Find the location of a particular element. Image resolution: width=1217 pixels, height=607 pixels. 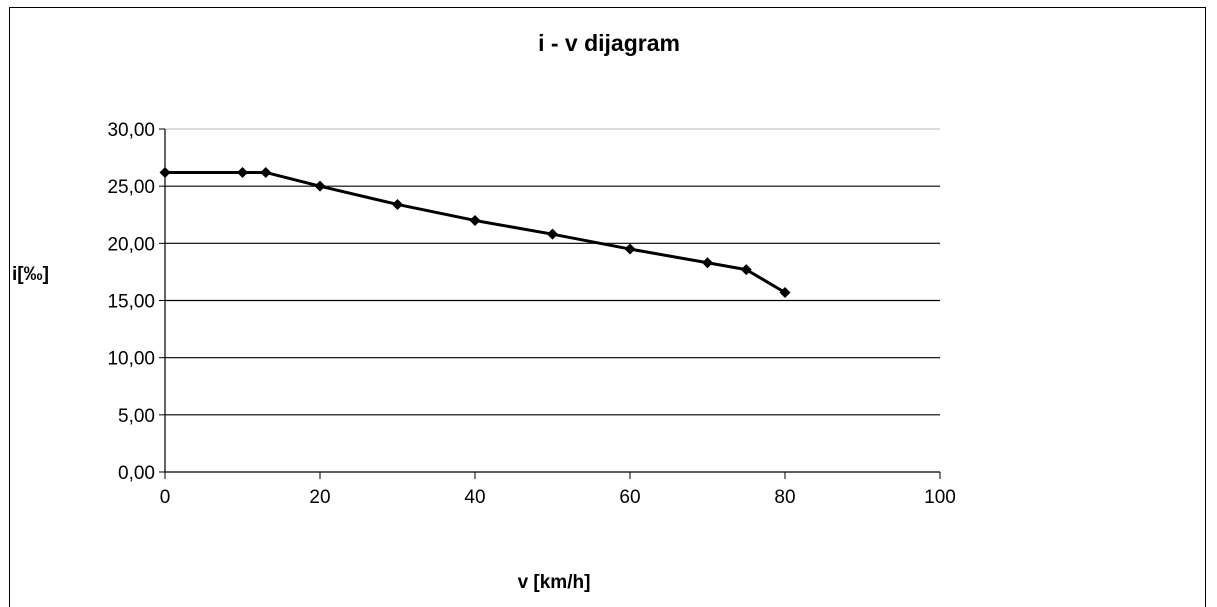

series is located at coordinates (475, 232).